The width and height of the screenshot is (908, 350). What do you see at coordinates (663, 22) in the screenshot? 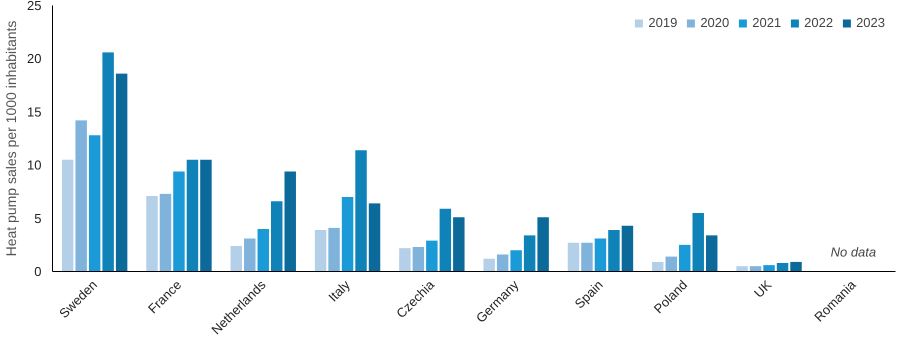
I see `legend-label: 2019` at bounding box center [663, 22].